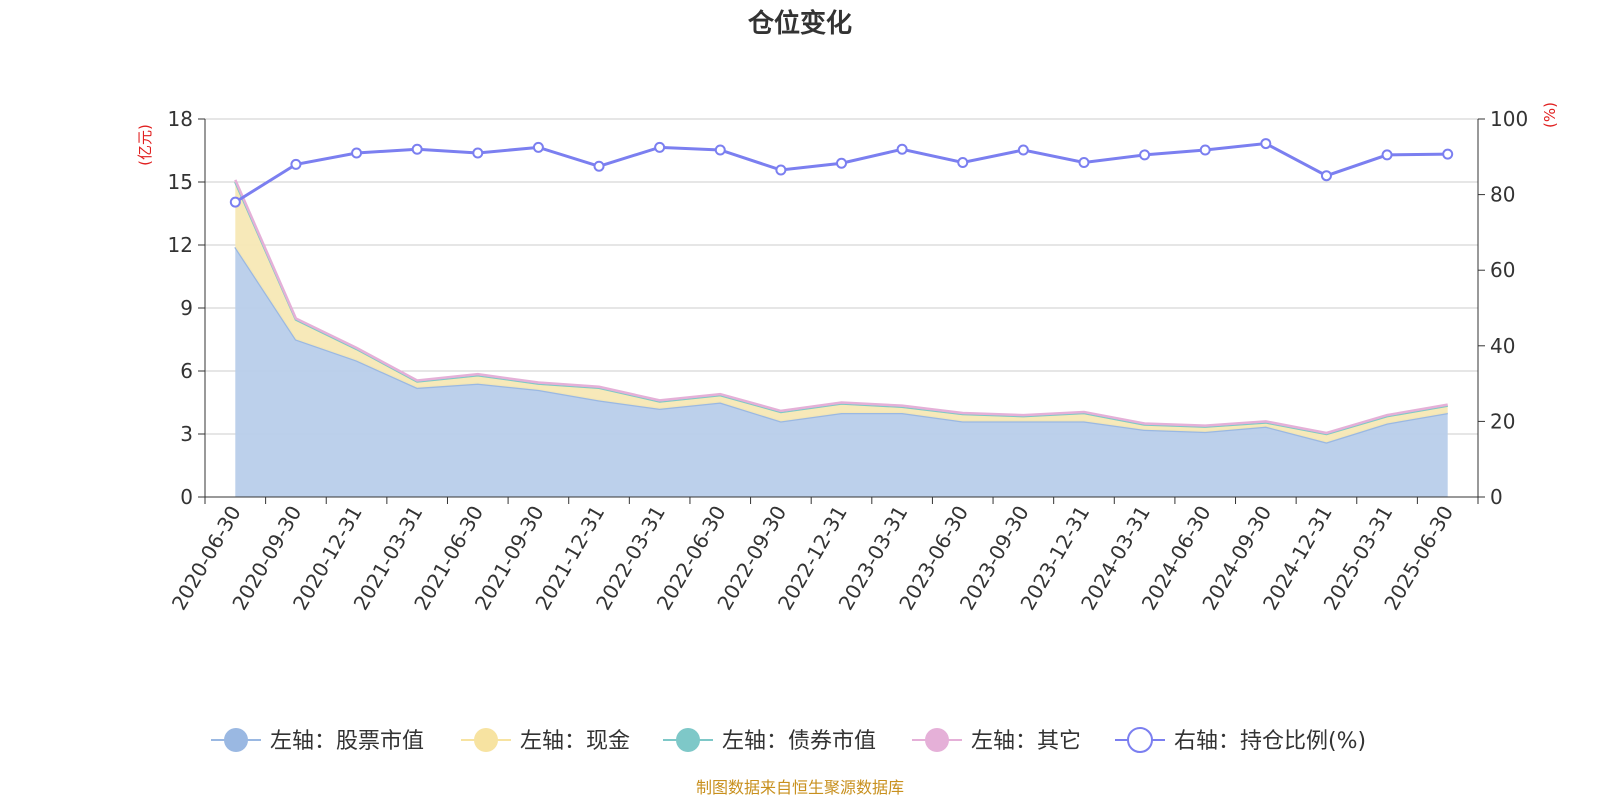  I want to click on legend: 左轴：股票市值 左轴：现金 左轴：债券市值 左轴：其它 右轴：持仓比例(%), so click(788, 740).